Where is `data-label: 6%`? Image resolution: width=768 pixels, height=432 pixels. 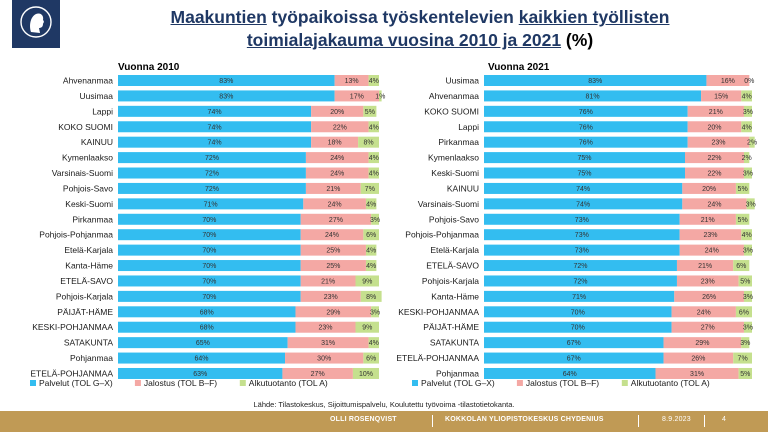
data-label: 6% is located at coordinates (741, 266).